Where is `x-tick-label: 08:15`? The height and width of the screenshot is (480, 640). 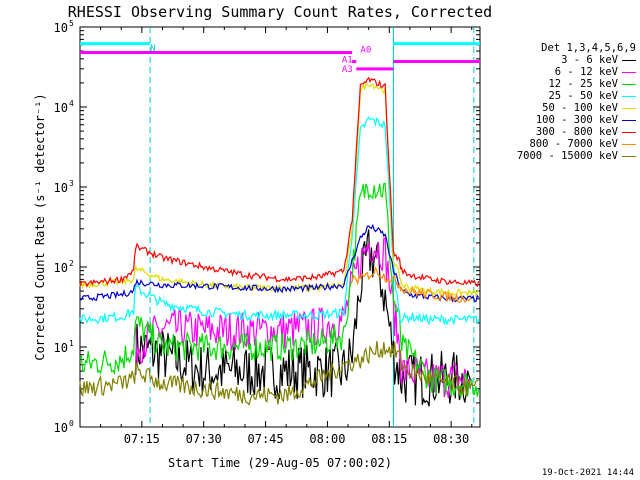 x-tick-label: 08:15 is located at coordinates (389, 439).